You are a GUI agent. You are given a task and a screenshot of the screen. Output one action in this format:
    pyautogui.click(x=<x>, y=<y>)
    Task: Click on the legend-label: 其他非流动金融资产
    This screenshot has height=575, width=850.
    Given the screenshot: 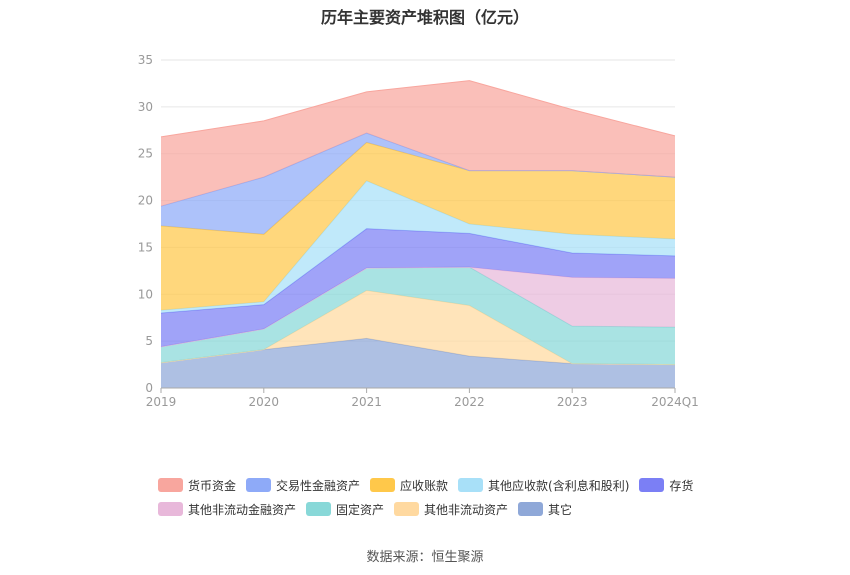 What is the action you would take?
    pyautogui.click(x=242, y=509)
    